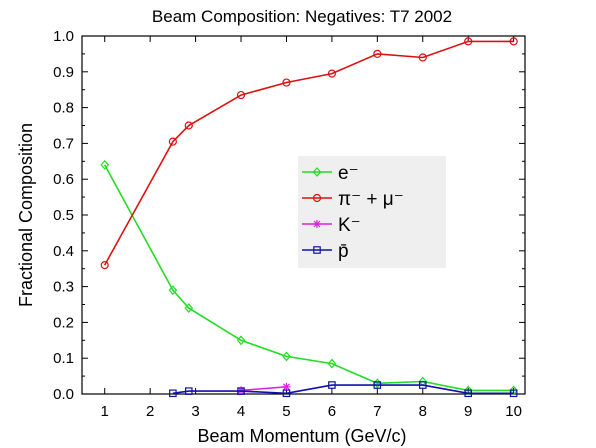  I want to click on x-tick-label: 2, so click(150, 411).